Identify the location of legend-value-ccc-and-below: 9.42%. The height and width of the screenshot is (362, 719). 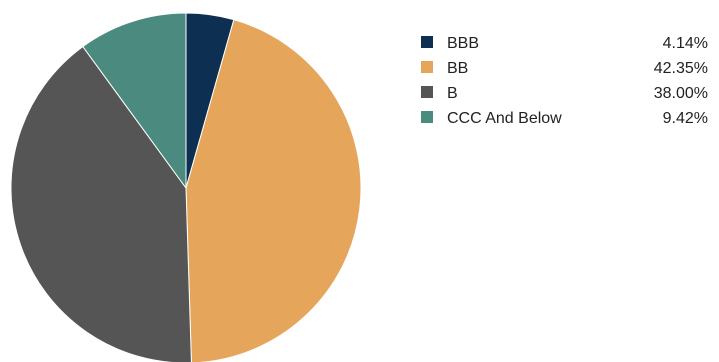
(685, 118).